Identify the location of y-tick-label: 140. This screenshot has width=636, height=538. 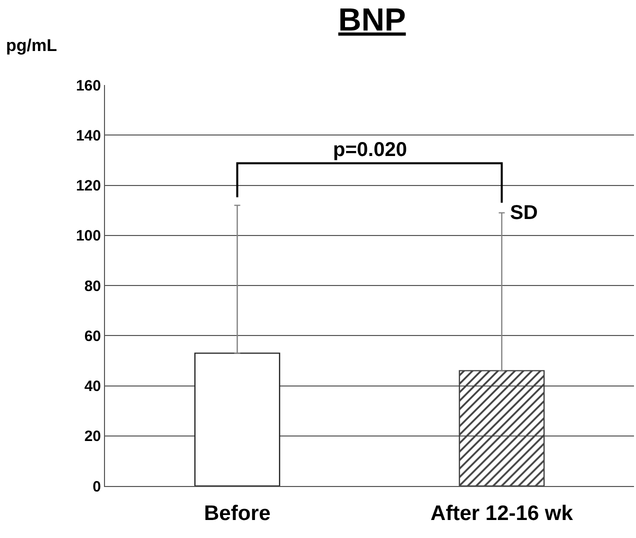
(88, 135).